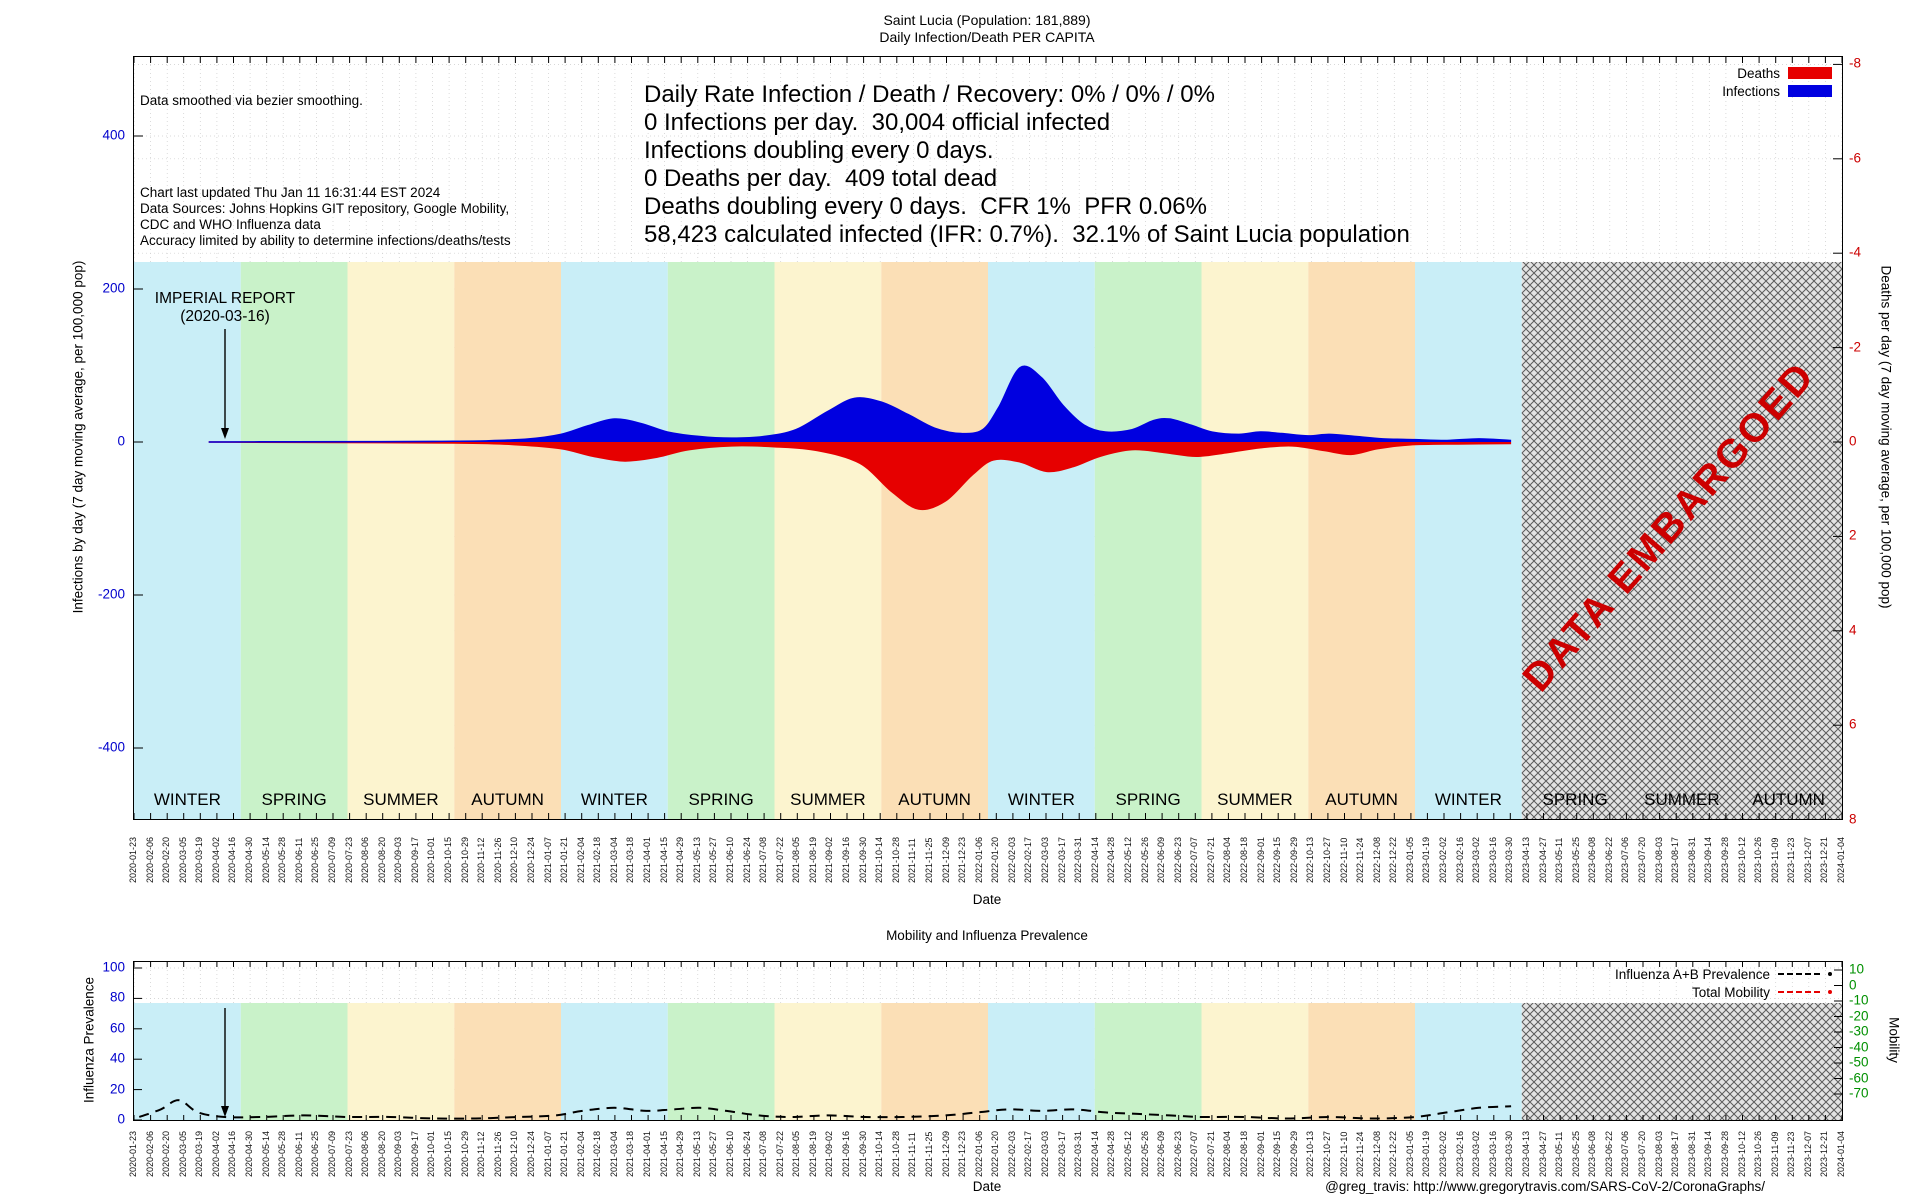 The image size is (1920, 1200). I want to click on x-tick-date-label: 2022-09-01, so click(1260, 1153).